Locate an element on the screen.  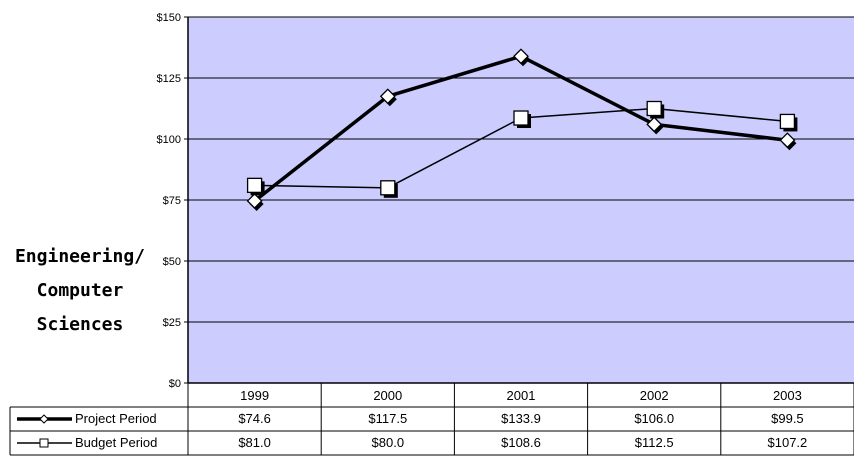
legend-label: Project Period is located at coordinates (116, 418).